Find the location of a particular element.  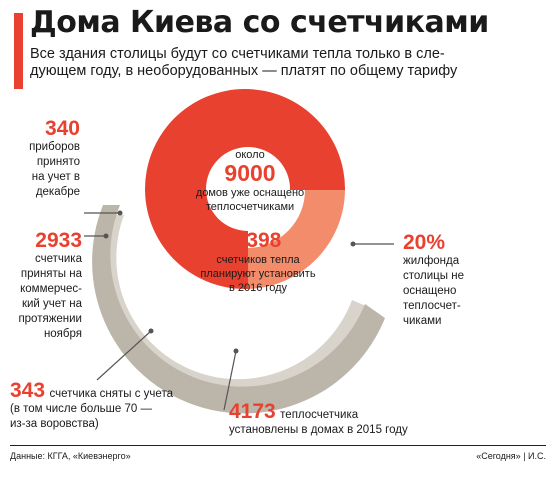

title-accent-bar is located at coordinates (18, 51).